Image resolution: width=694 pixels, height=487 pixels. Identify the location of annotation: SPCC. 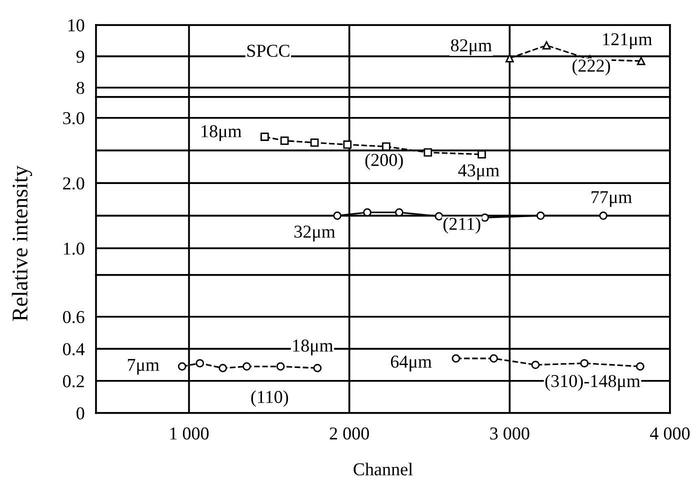
(268, 50).